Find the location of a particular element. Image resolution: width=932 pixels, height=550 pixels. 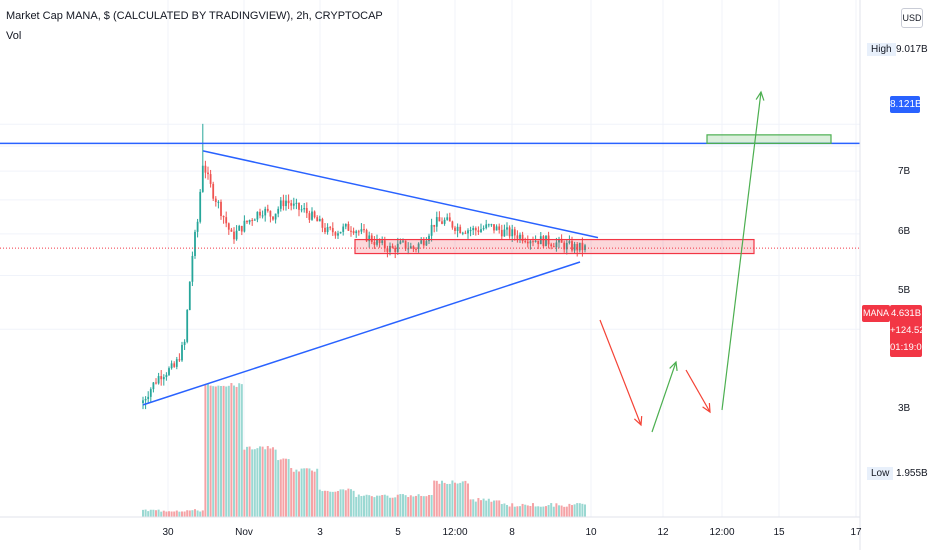

symbol-tag: MANA is located at coordinates (876, 313).